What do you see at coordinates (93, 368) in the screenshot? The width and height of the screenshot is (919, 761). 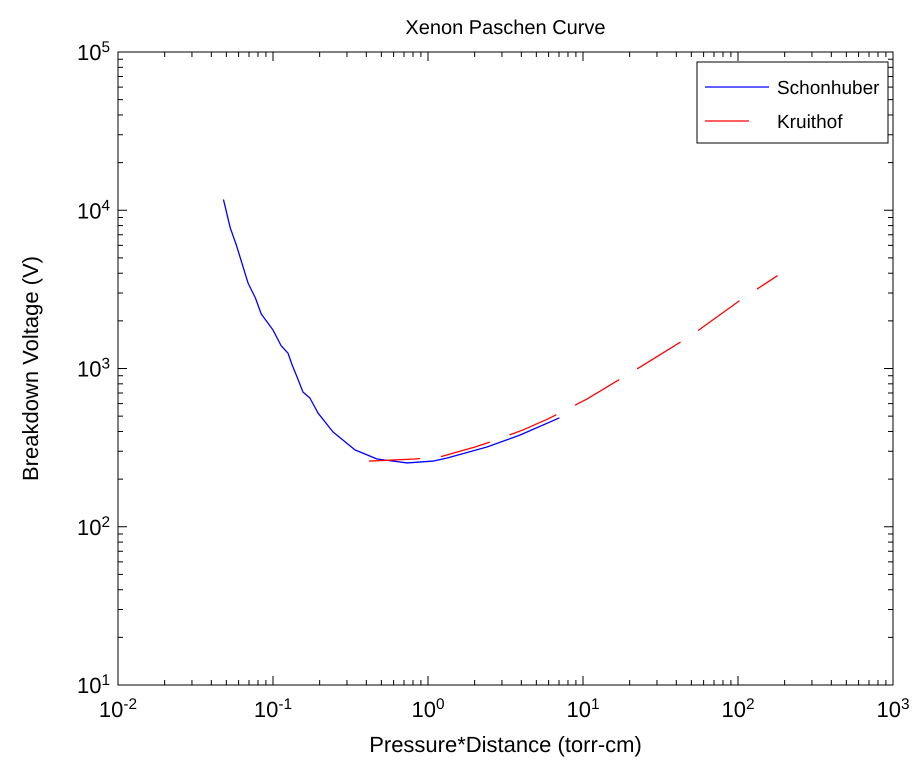 I see `y-tick-label: 10$^{3}$` at bounding box center [93, 368].